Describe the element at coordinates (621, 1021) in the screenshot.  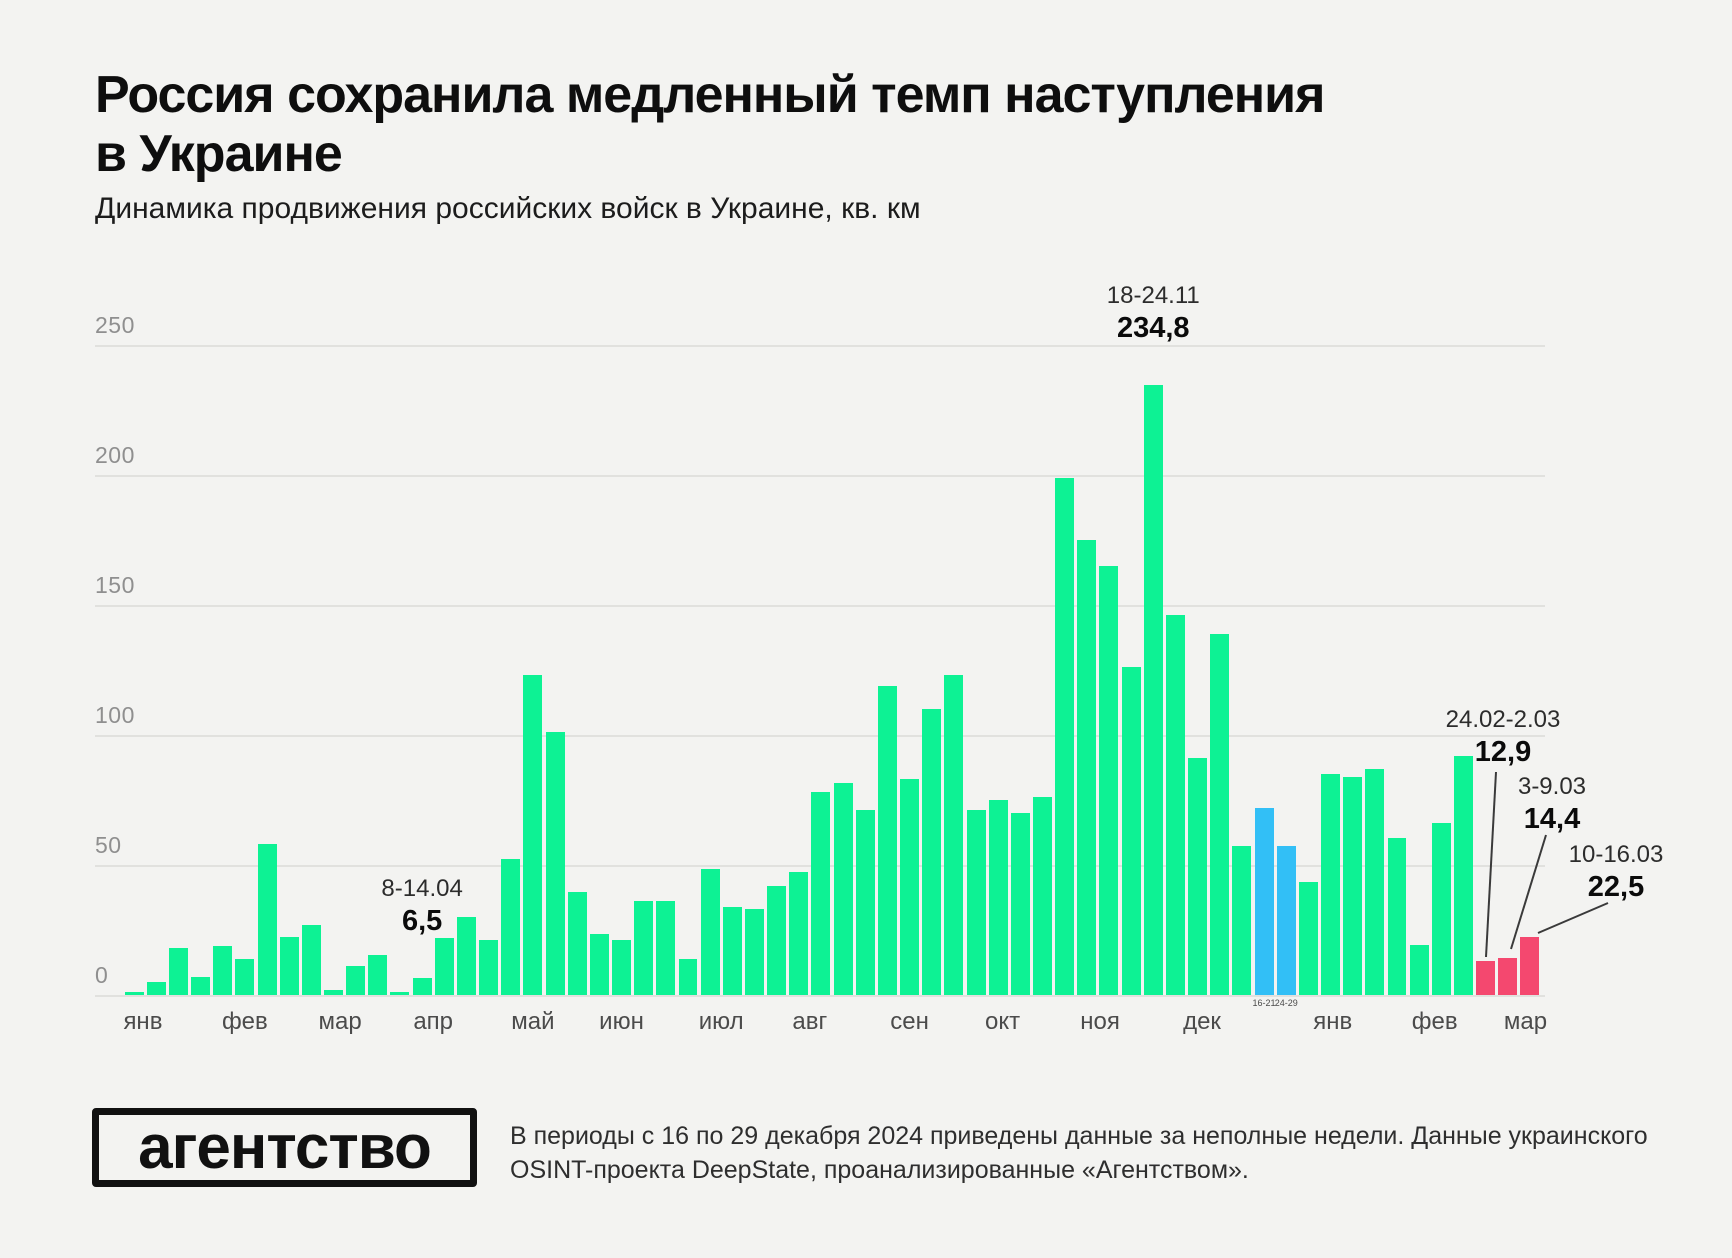
I see `x-axis-month-label: июн` at that location.